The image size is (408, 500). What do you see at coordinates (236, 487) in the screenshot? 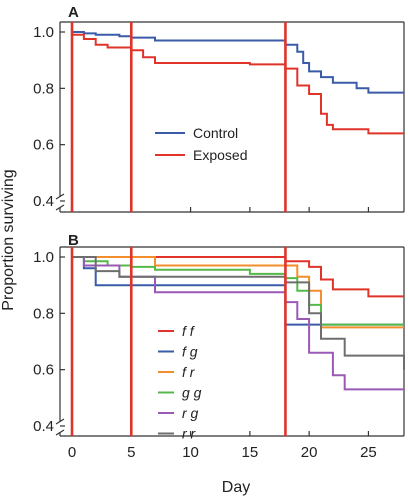
I see `x-axis-title: Day` at bounding box center [236, 487].